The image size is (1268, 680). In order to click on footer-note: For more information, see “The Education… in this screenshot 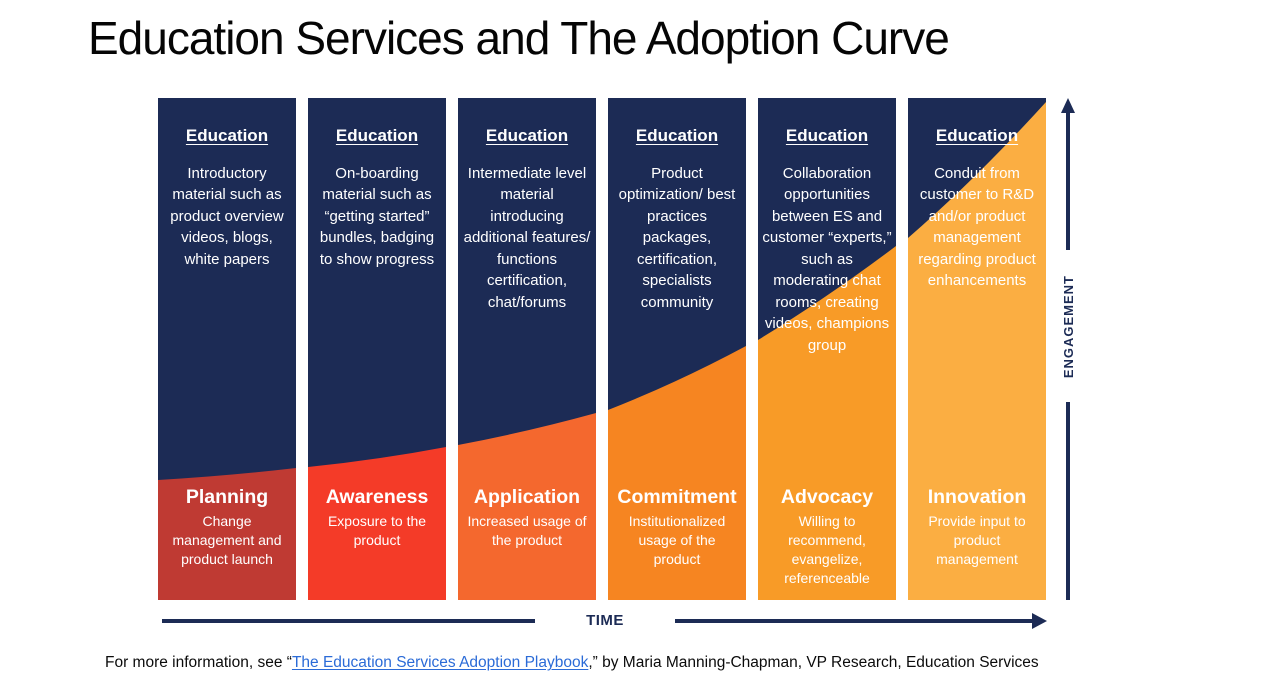, I will do `click(572, 663)`.